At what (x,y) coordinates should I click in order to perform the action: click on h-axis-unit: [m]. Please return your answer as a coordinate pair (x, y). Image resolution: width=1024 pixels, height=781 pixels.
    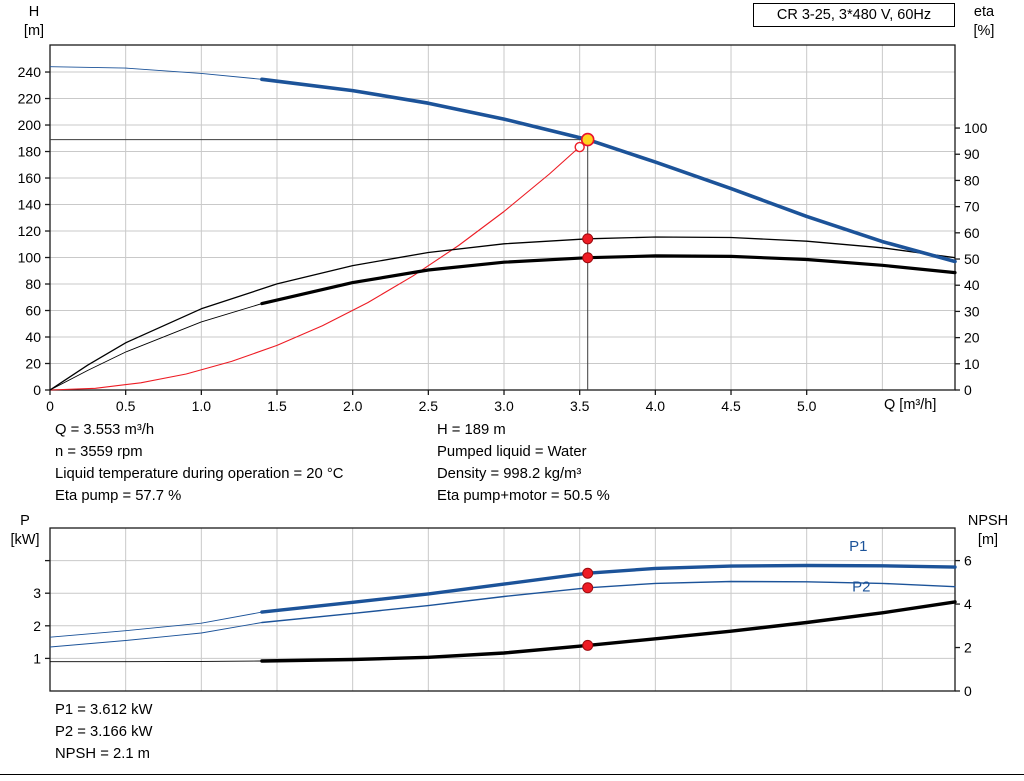
    Looking at the image, I should click on (34, 31).